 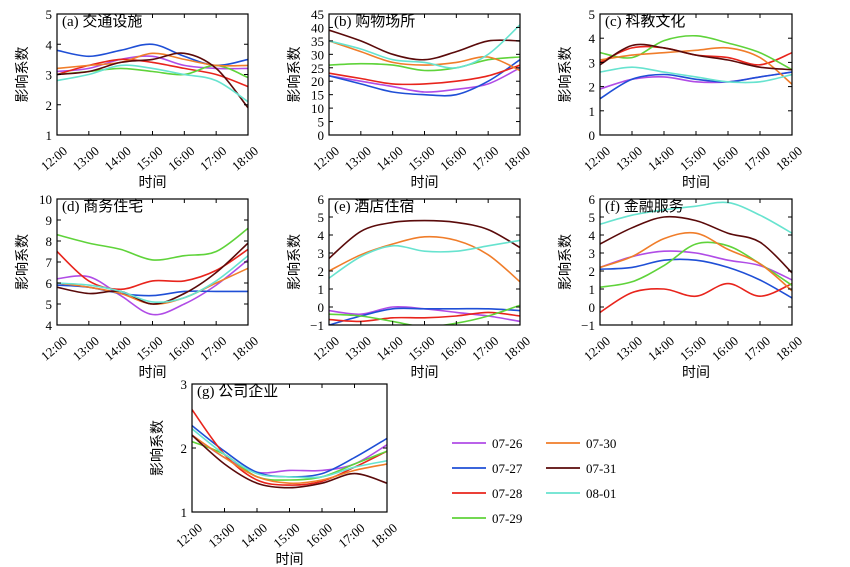 I want to click on y-tick-label: 9, so click(x=49, y=220).